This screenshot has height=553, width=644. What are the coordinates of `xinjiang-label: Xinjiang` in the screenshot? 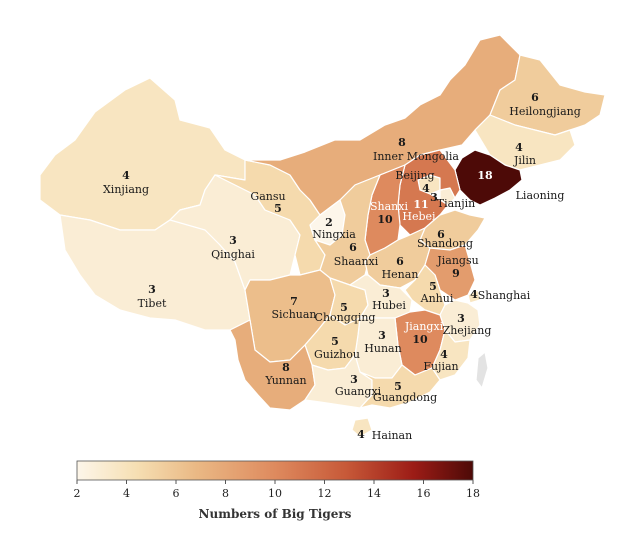 It's located at (126, 189).